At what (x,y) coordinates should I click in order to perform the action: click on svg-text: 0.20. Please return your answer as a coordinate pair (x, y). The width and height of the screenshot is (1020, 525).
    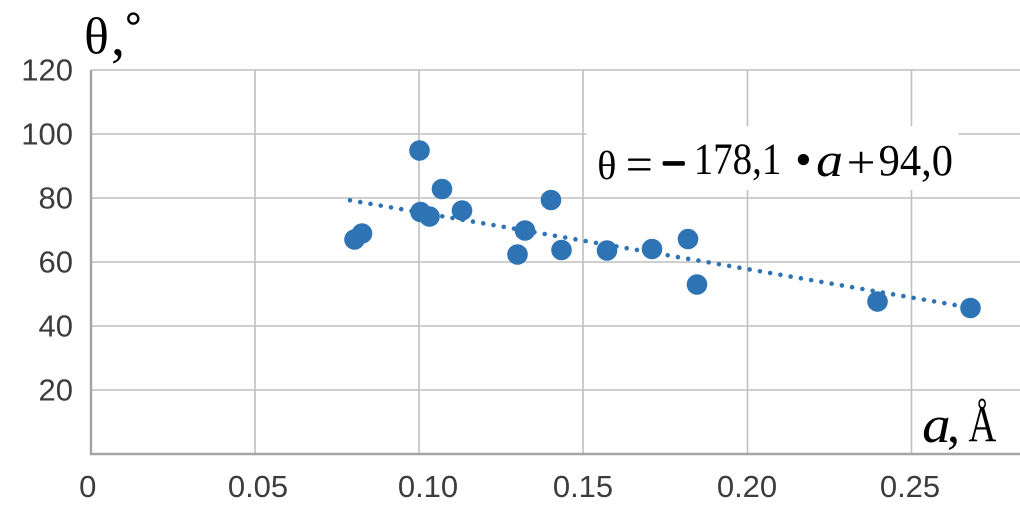
    Looking at the image, I should click on (747, 486).